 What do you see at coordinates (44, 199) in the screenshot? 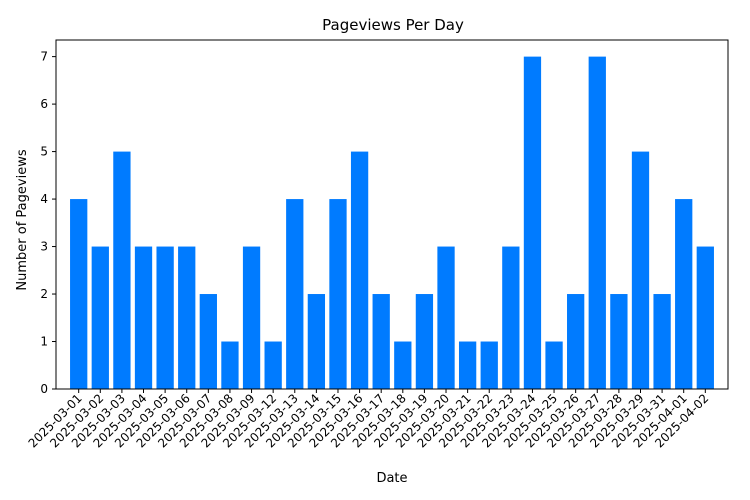
I see `y-tick-label: 4` at bounding box center [44, 199].